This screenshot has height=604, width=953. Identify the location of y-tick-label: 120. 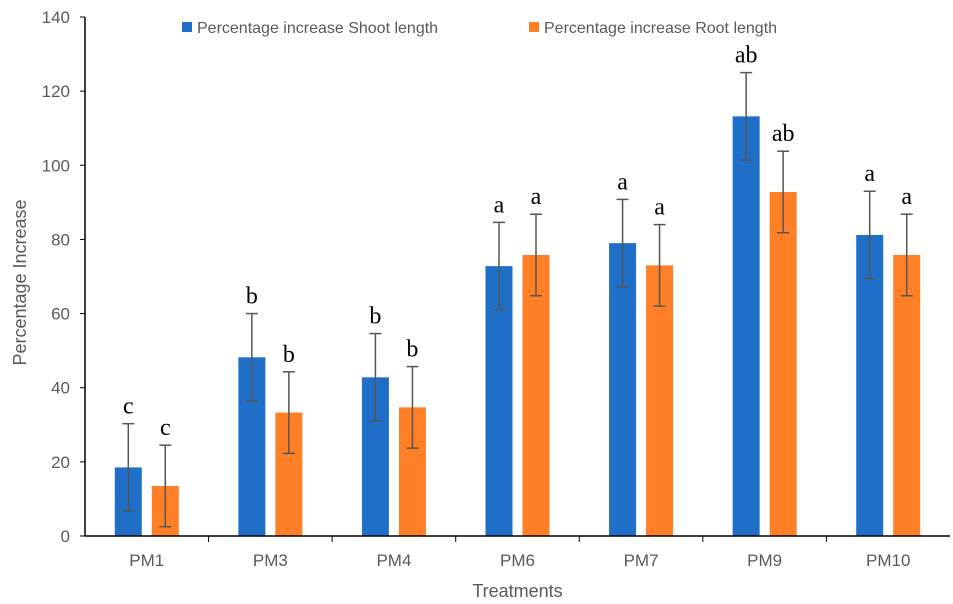
(56, 91).